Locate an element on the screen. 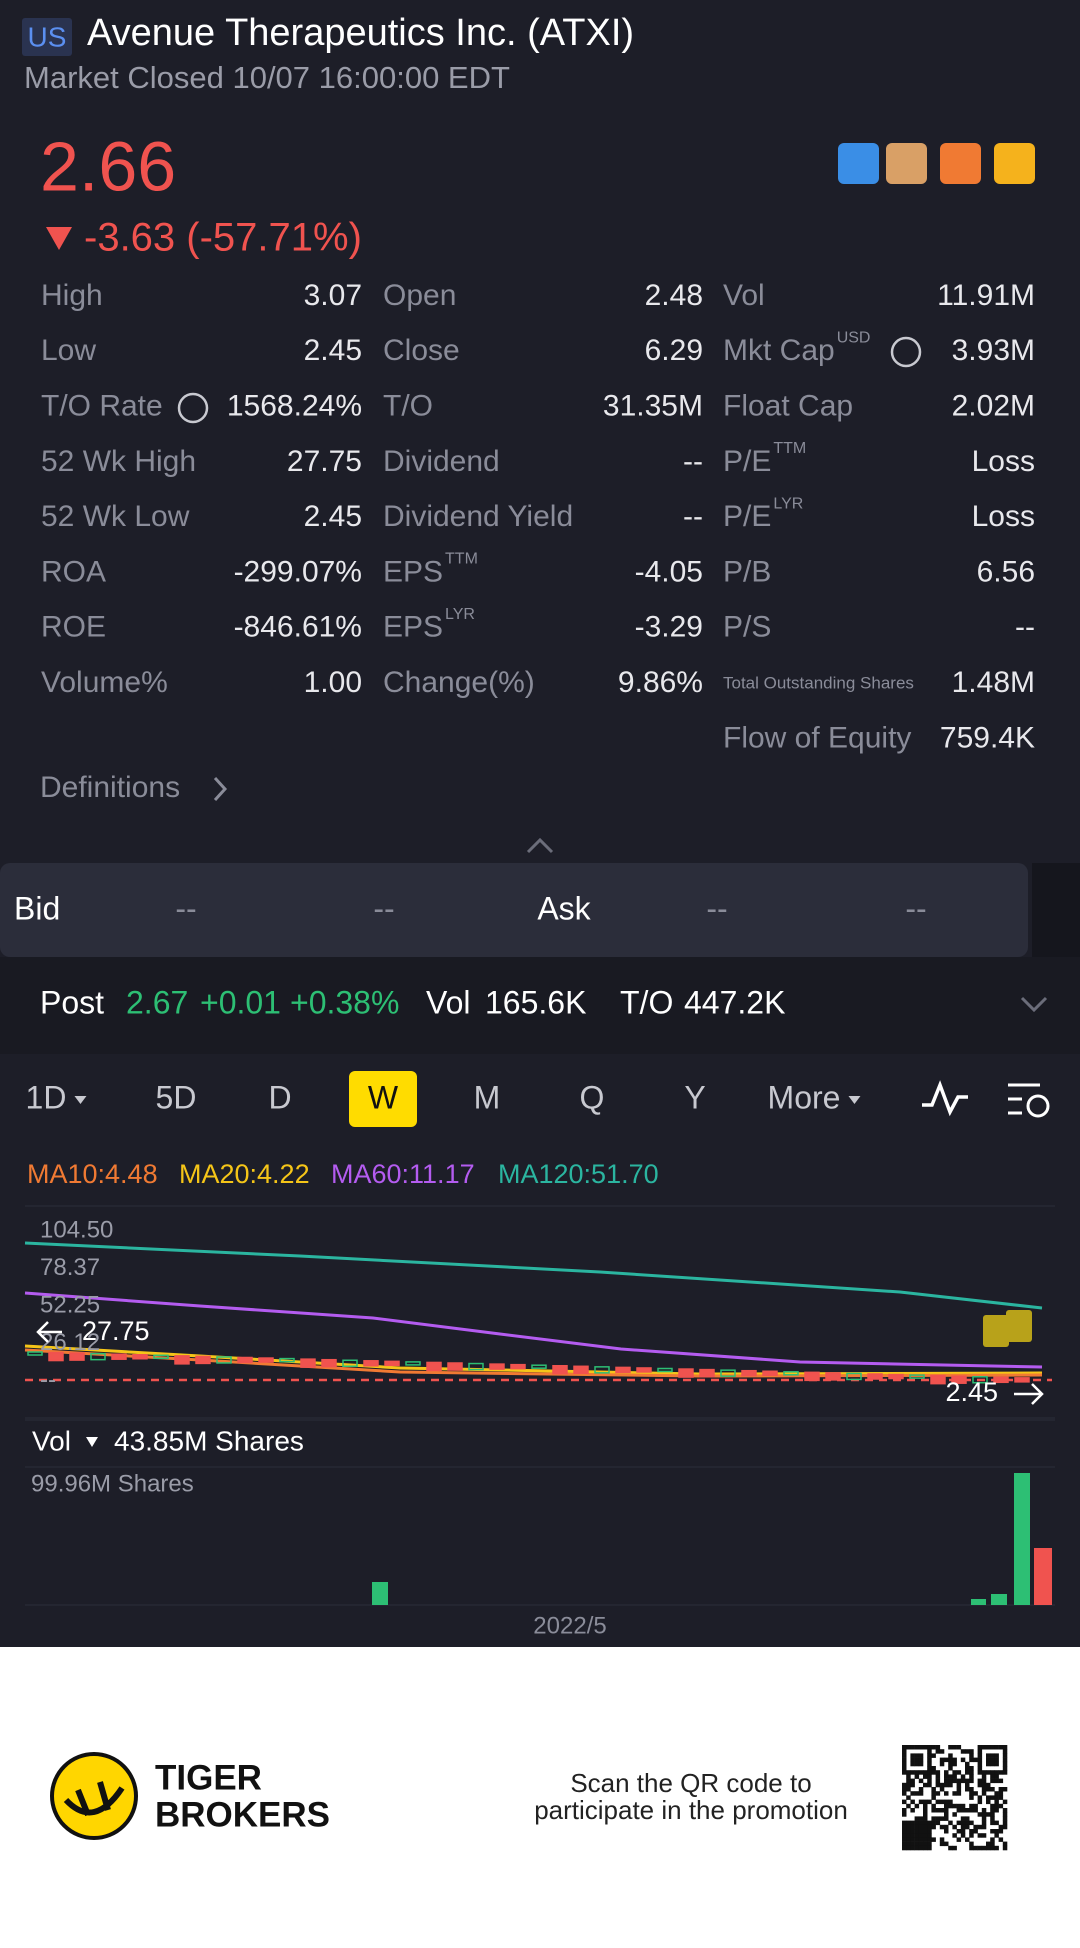 This screenshot has height=1948, width=1080. stat-label: Open is located at coordinates (419, 295).